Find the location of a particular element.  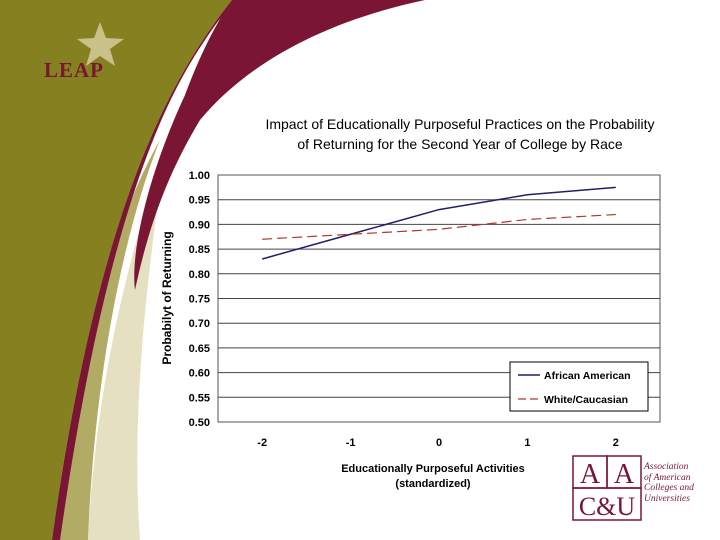

legend-box is located at coordinates (579, 386).